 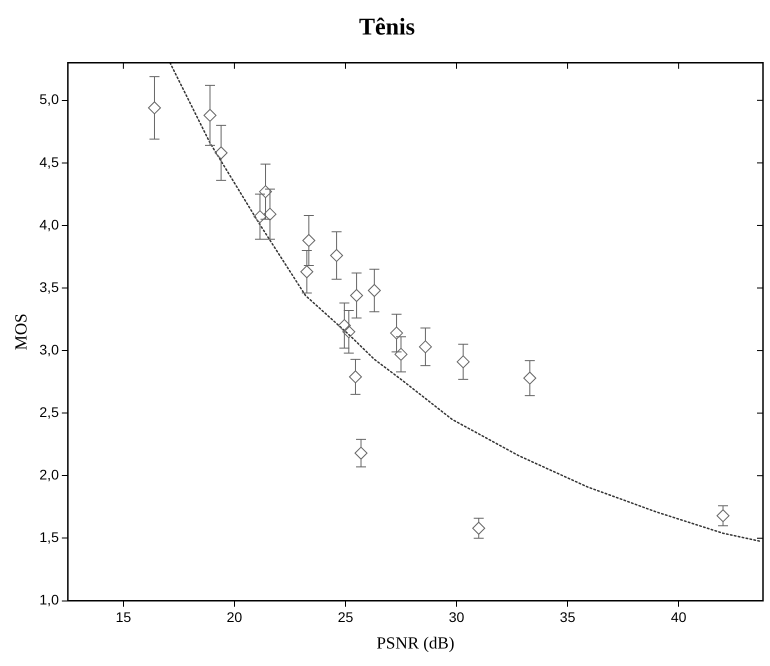 I want to click on chart-title: Tênis, so click(x=387, y=27).